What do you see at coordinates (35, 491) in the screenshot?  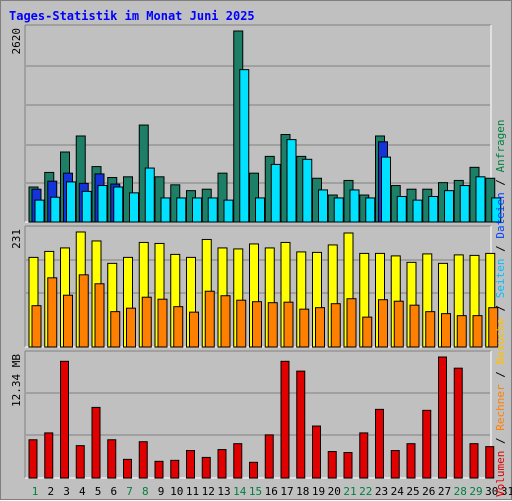 I see `x-tick-label-1: 1` at bounding box center [35, 491].